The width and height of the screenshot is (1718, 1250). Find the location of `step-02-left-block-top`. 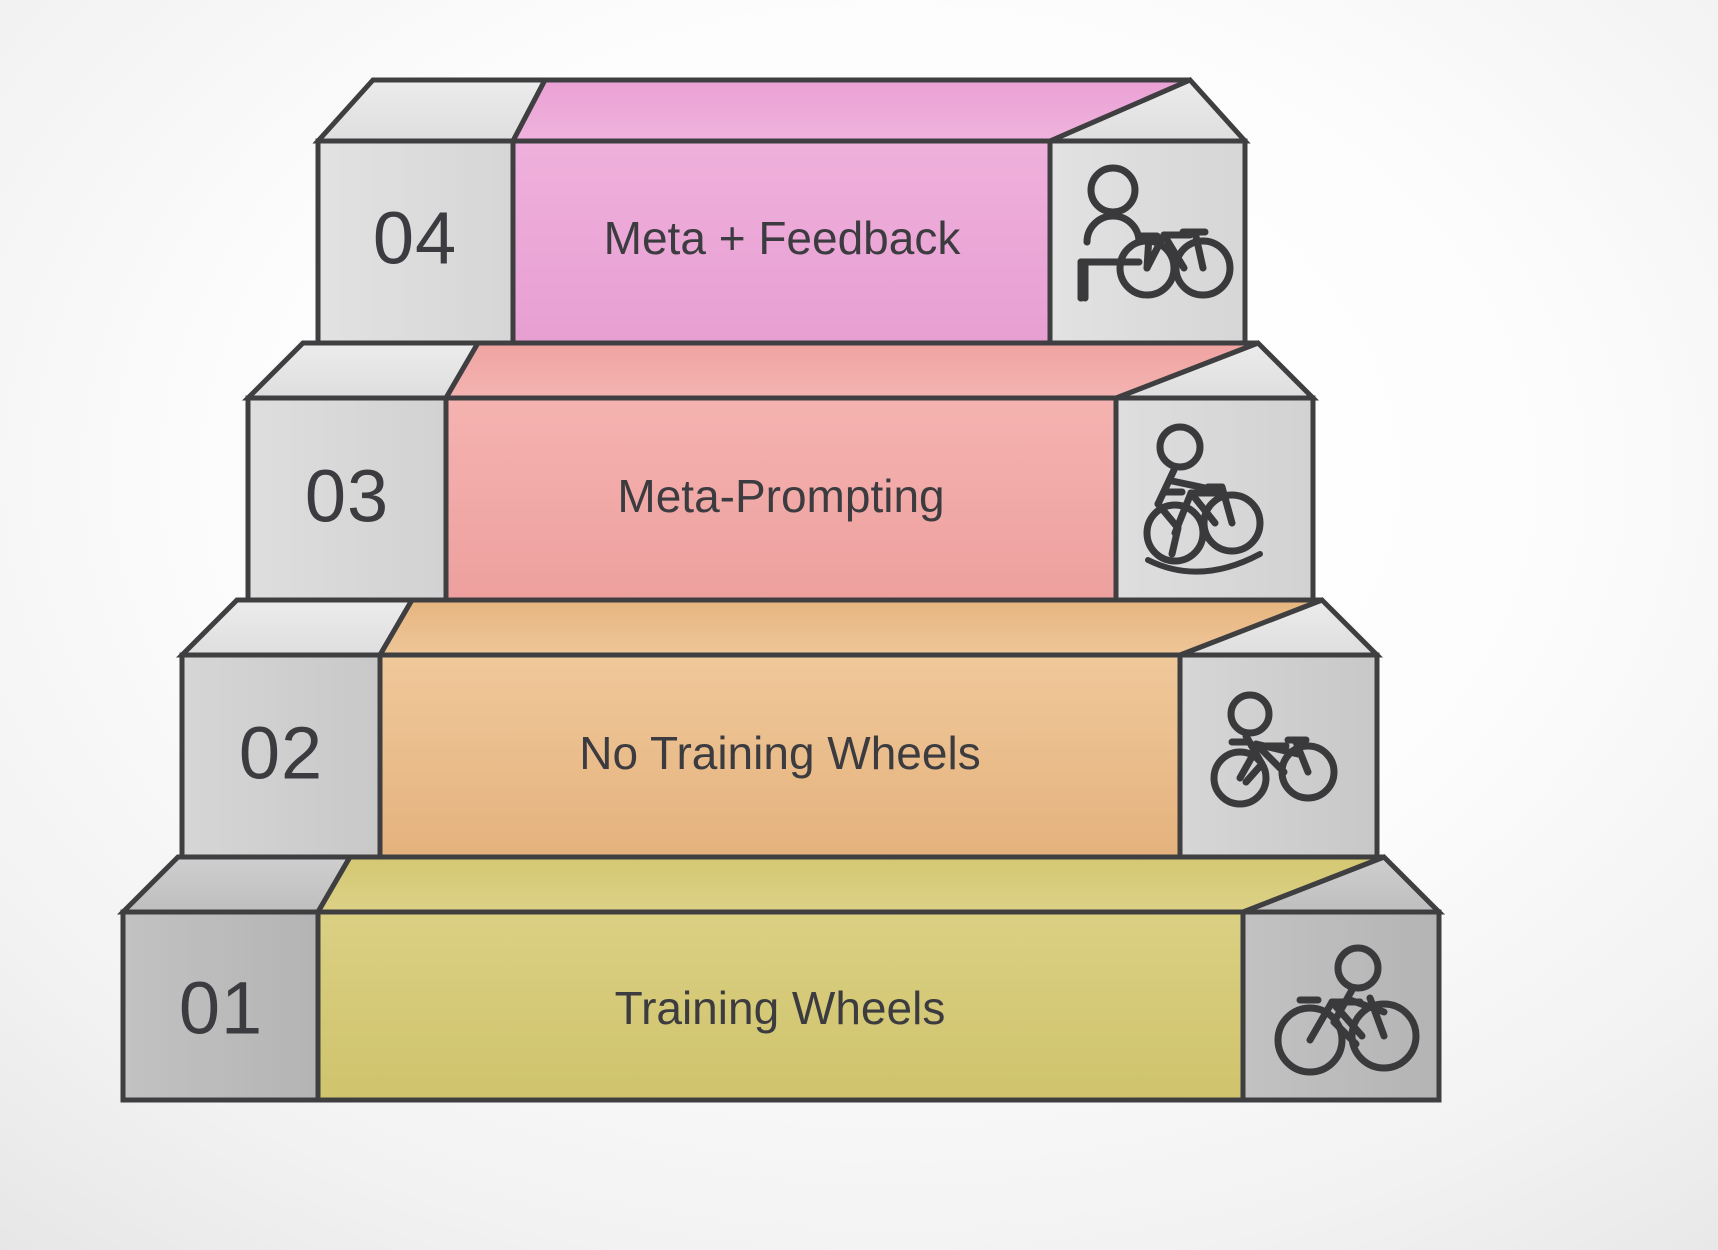

step-02-left-block-top is located at coordinates (296, 627).